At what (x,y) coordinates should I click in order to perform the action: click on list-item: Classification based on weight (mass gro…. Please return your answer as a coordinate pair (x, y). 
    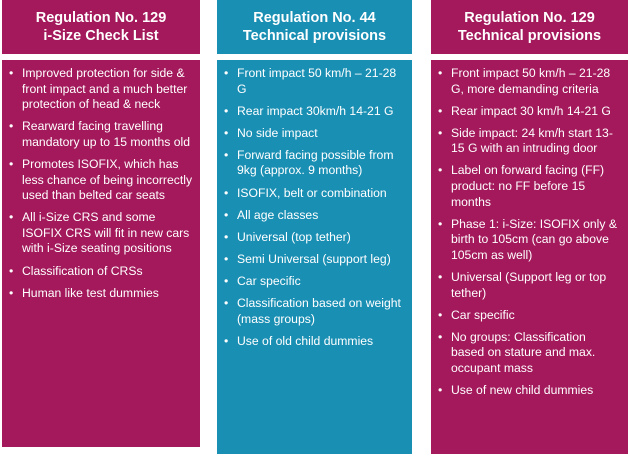
    Looking at the image, I should click on (315, 311).